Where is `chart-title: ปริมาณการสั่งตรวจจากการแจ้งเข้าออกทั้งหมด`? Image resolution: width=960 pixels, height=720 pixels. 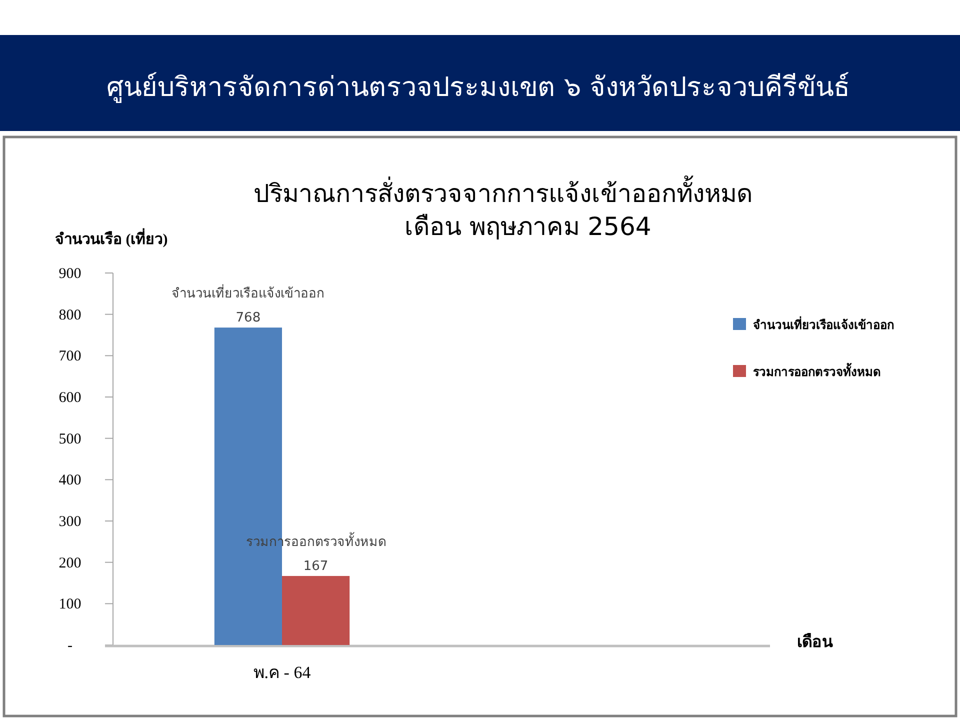
chart-title: ปริมาณการสั่งตรวจจากการแจ้งเข้าออกทั้งหมด is located at coordinates (503, 191).